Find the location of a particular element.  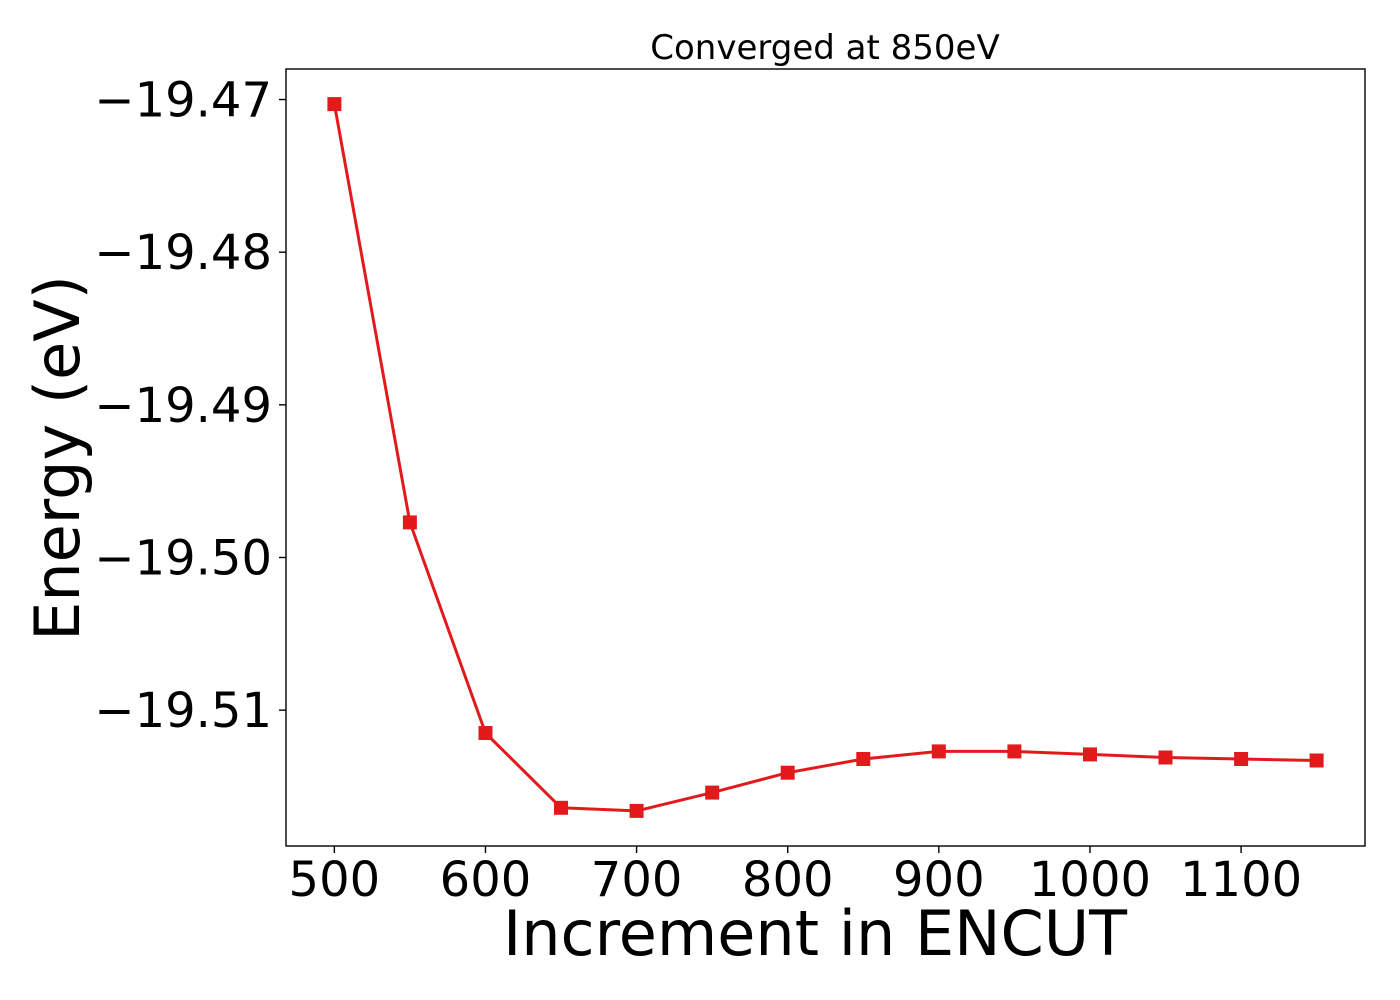

chart-title: Converged at 850eV is located at coordinates (824, 48).